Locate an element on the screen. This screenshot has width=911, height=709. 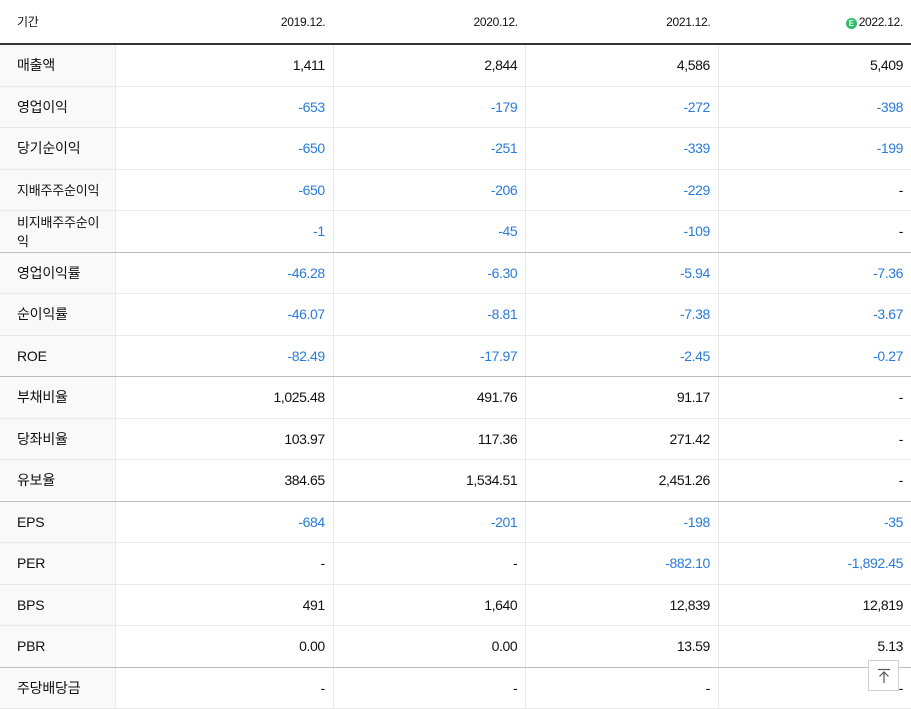
value-cell: 491.76 is located at coordinates (429, 397).